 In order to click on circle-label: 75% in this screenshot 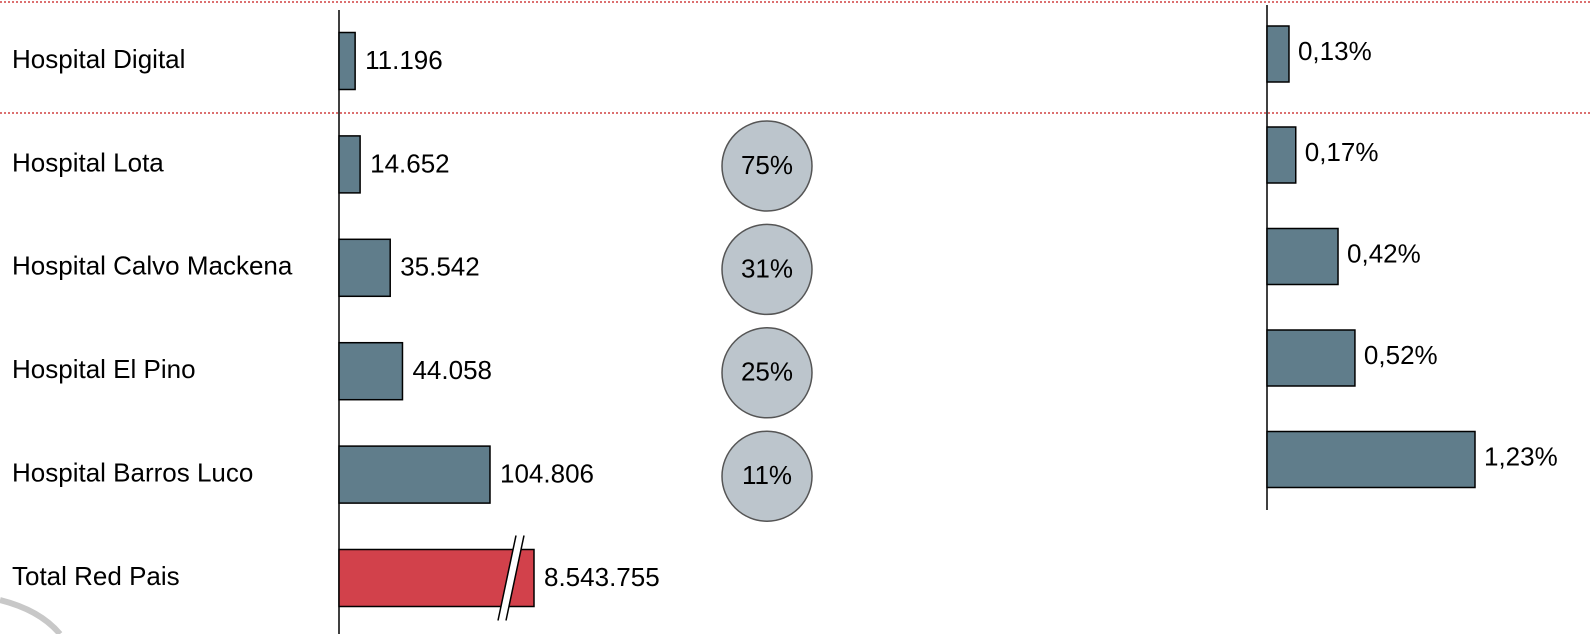, I will do `click(767, 165)`.